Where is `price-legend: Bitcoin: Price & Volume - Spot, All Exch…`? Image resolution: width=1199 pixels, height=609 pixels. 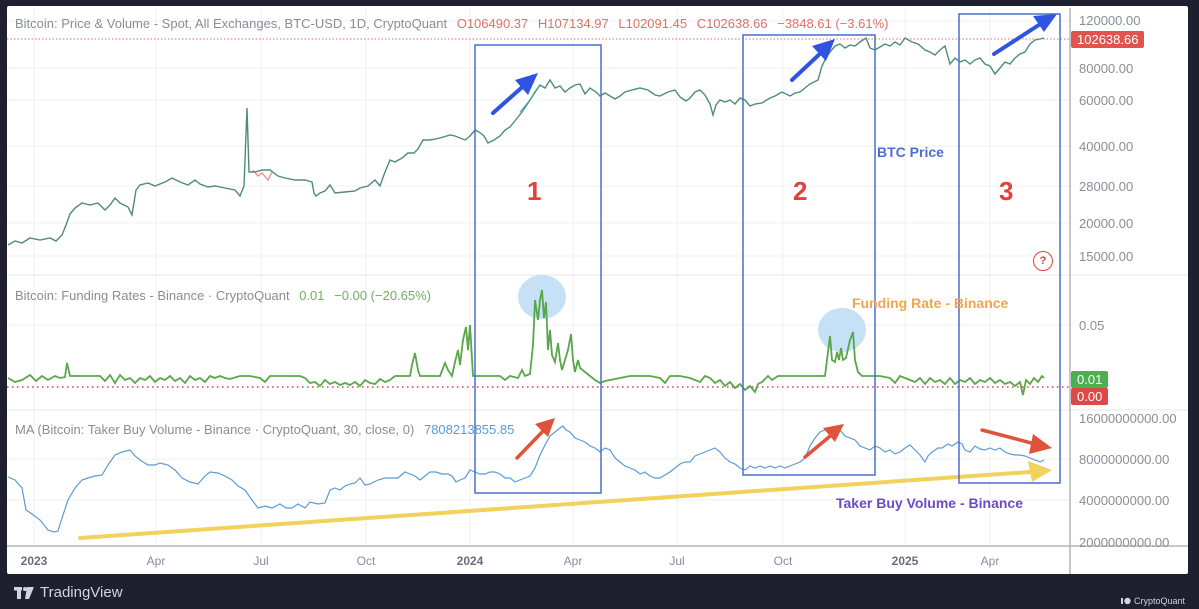 price-legend: Bitcoin: Price & Volume - Spot, All Exch… is located at coordinates (451, 23).